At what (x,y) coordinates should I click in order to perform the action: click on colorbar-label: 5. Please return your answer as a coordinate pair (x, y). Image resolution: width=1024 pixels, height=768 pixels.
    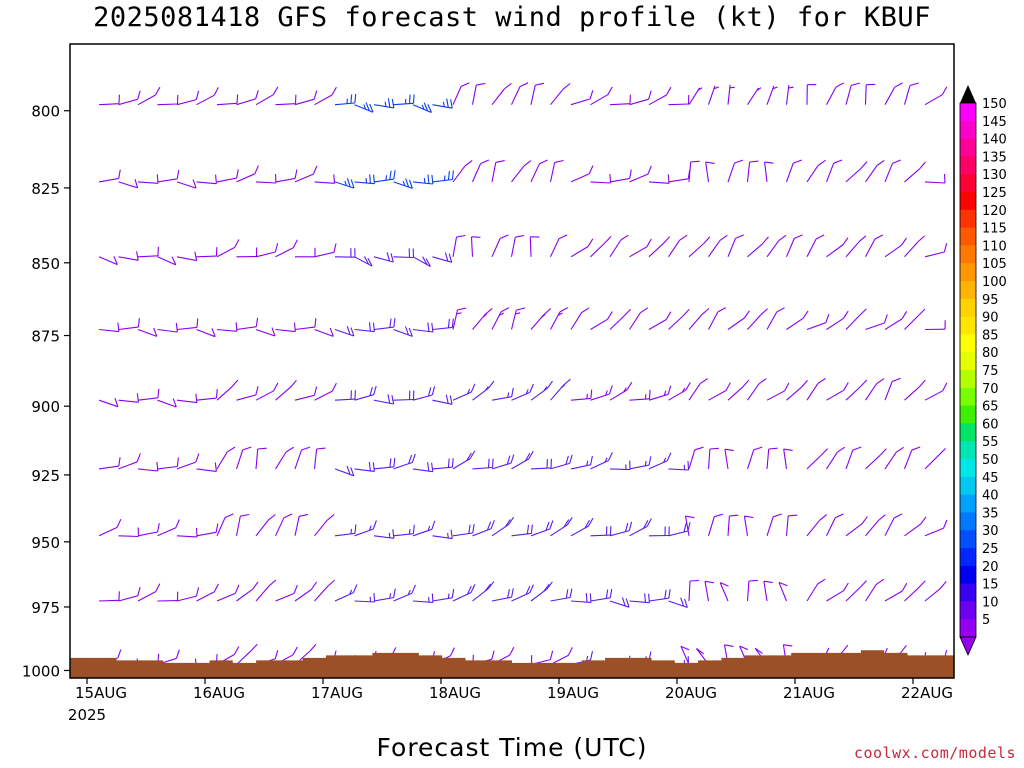
    Looking at the image, I should click on (986, 620).